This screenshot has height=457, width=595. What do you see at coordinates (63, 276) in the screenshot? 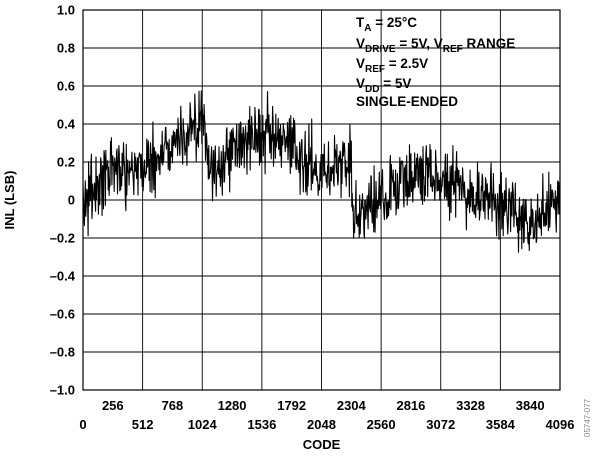
I see `y-tick-label: –0.4` at bounding box center [63, 276].